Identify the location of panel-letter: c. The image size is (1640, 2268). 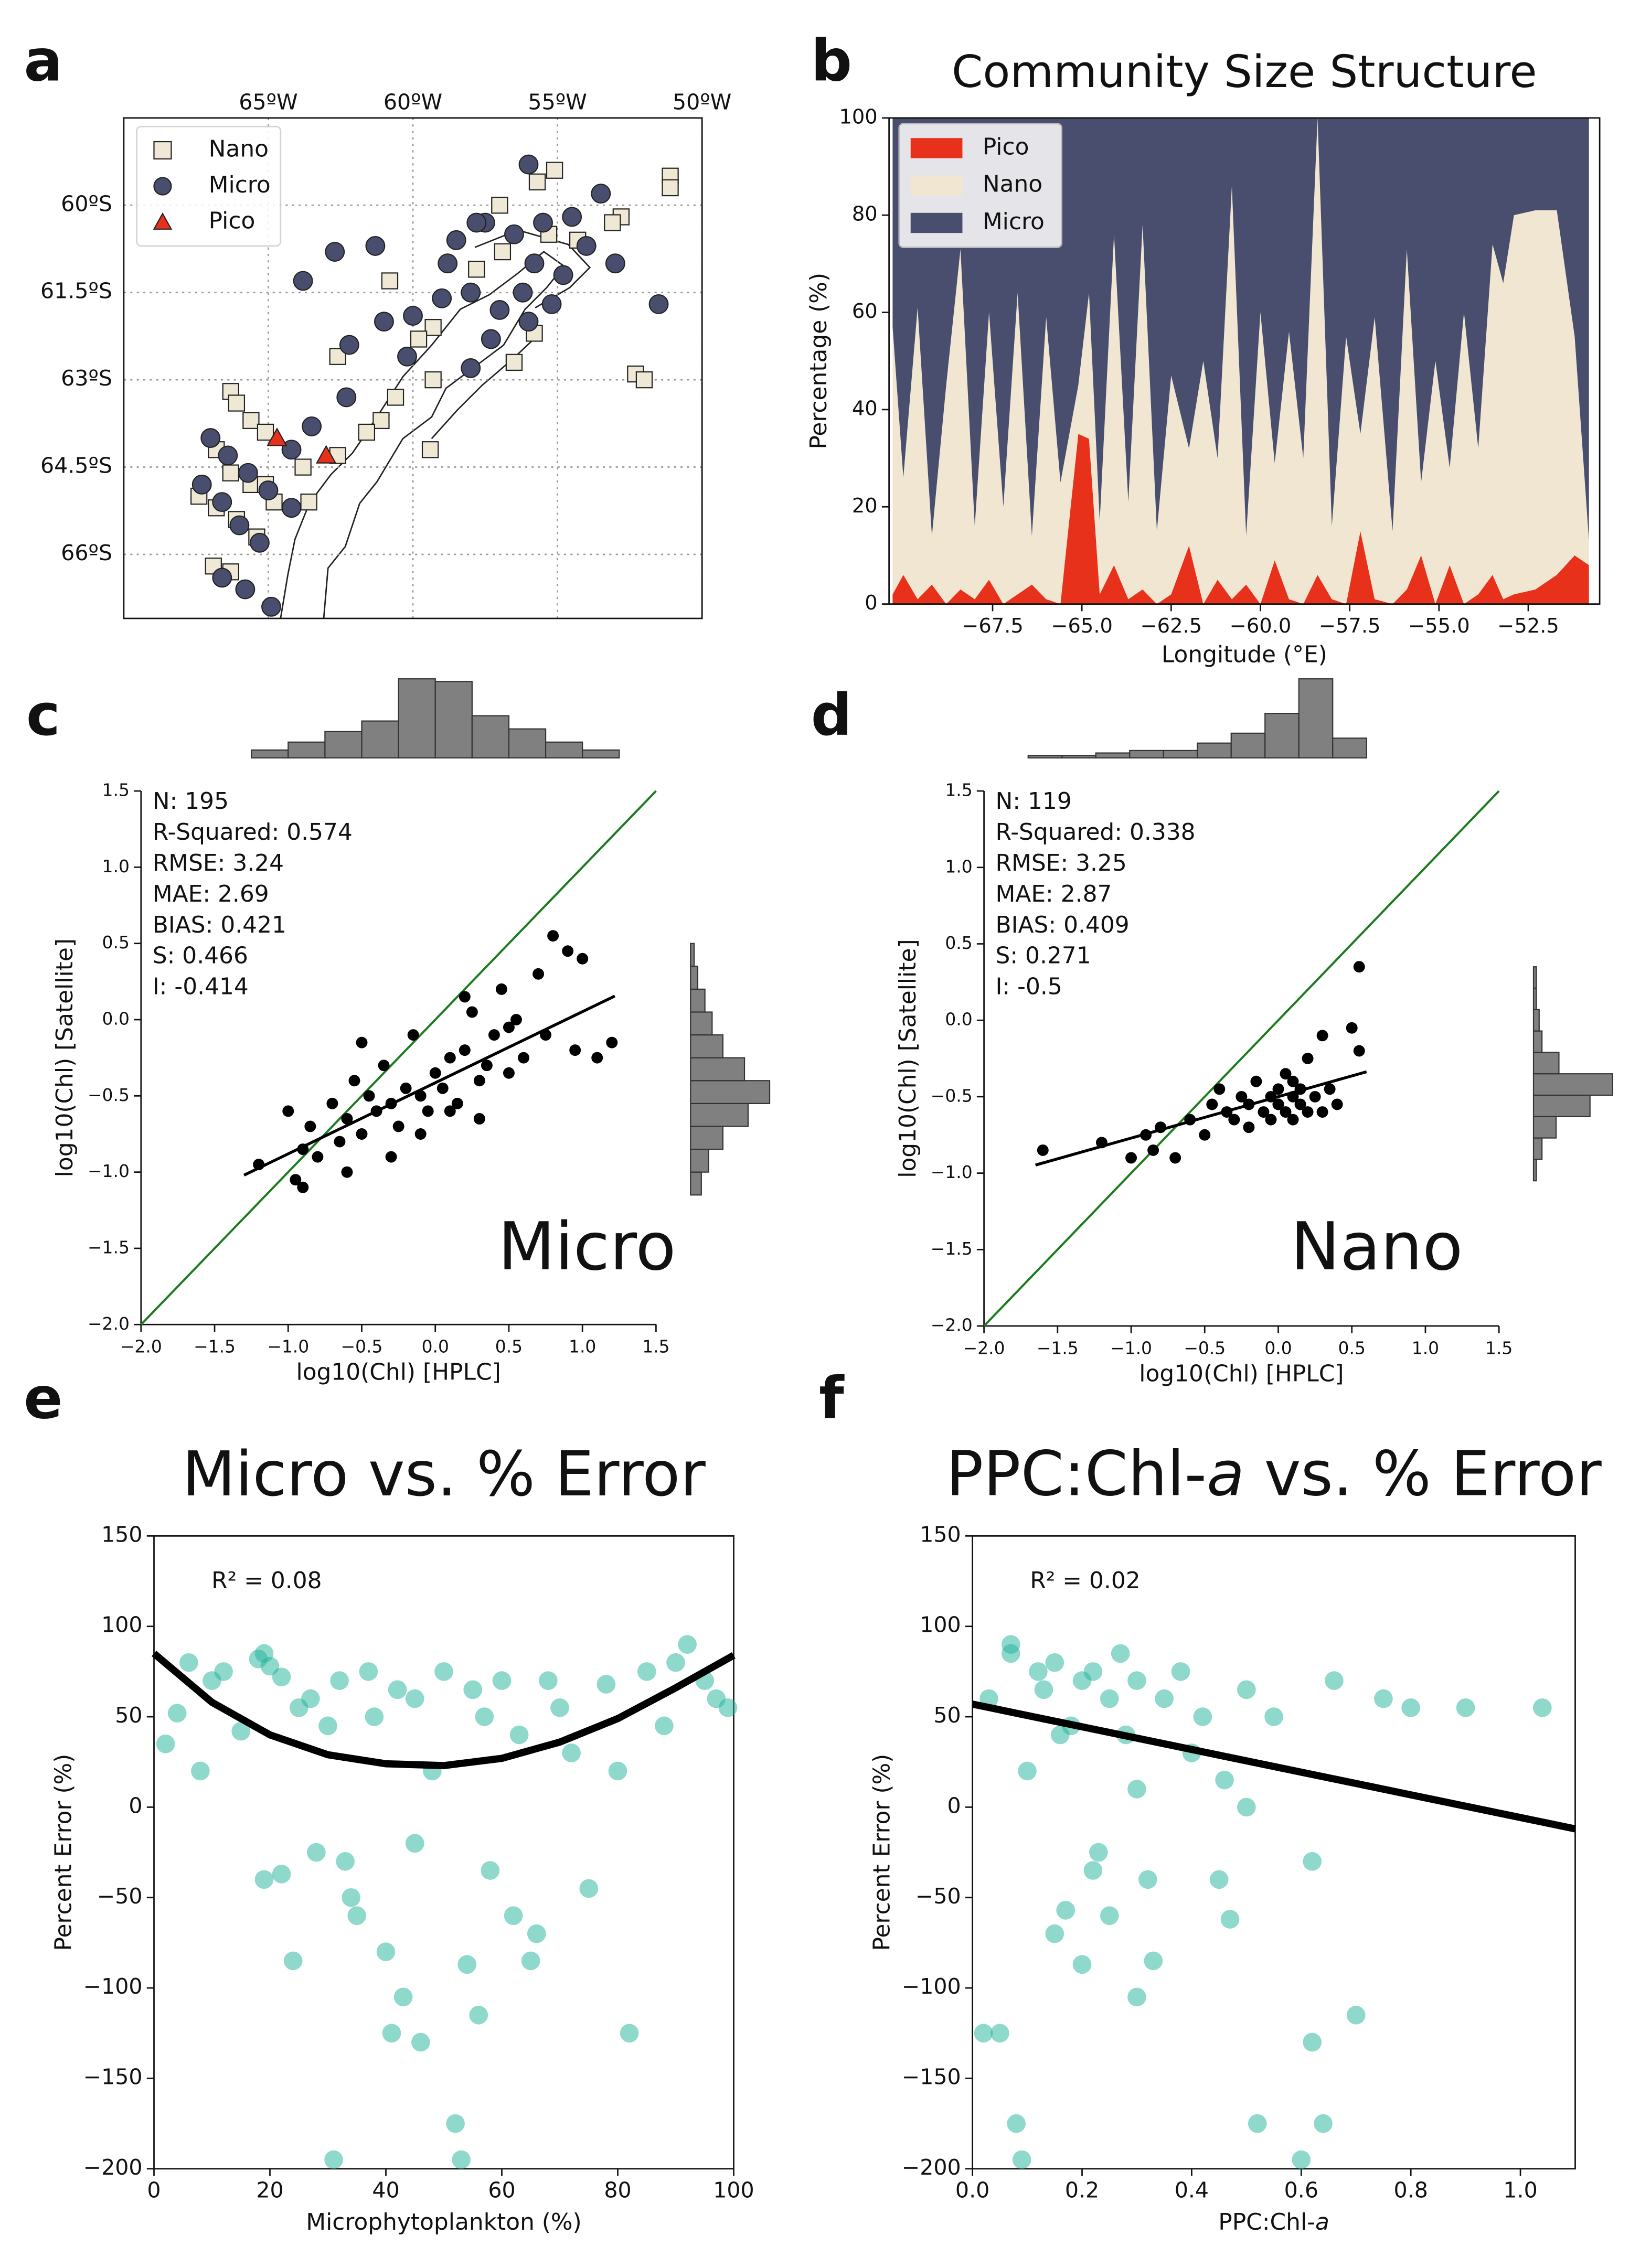
(43, 715).